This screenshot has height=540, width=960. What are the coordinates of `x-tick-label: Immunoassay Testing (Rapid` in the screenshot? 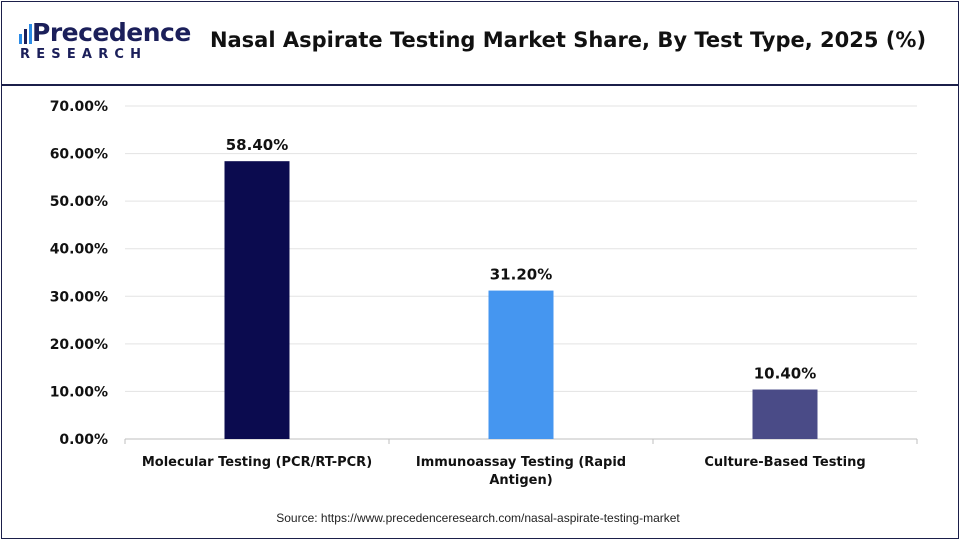 It's located at (521, 462).